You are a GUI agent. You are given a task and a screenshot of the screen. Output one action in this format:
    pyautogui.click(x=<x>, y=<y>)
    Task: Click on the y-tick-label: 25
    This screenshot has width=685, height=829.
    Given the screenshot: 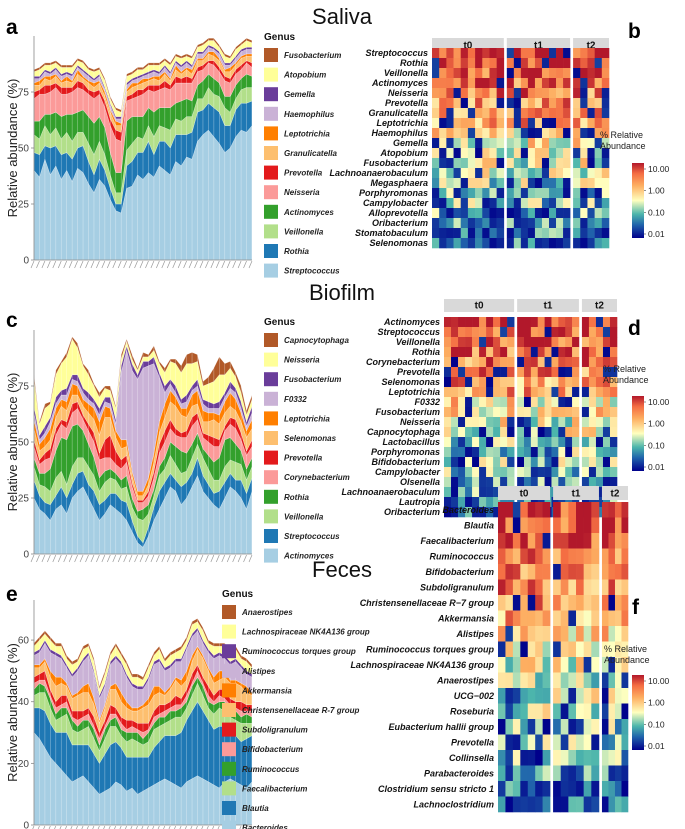 What is the action you would take?
    pyautogui.click(x=24, y=205)
    